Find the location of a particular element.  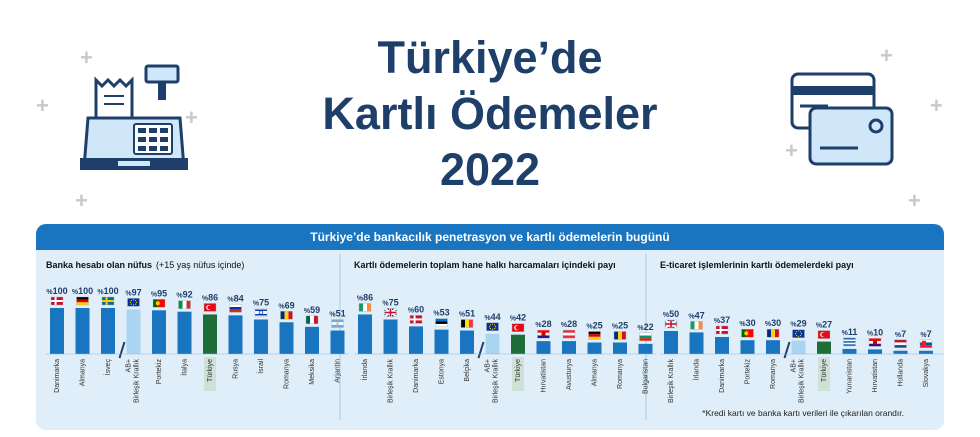

value-number: 44 is located at coordinates (496, 317).